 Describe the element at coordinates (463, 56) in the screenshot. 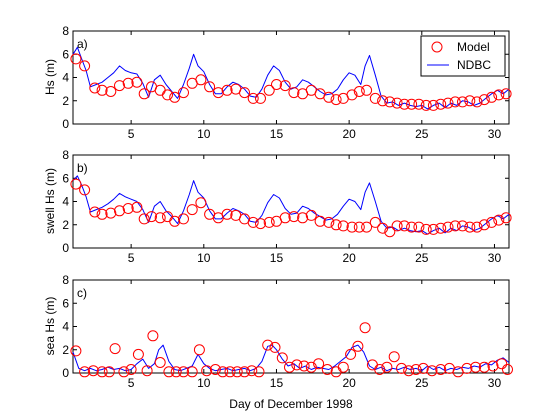

I see `legend: Model NDBC` at that location.